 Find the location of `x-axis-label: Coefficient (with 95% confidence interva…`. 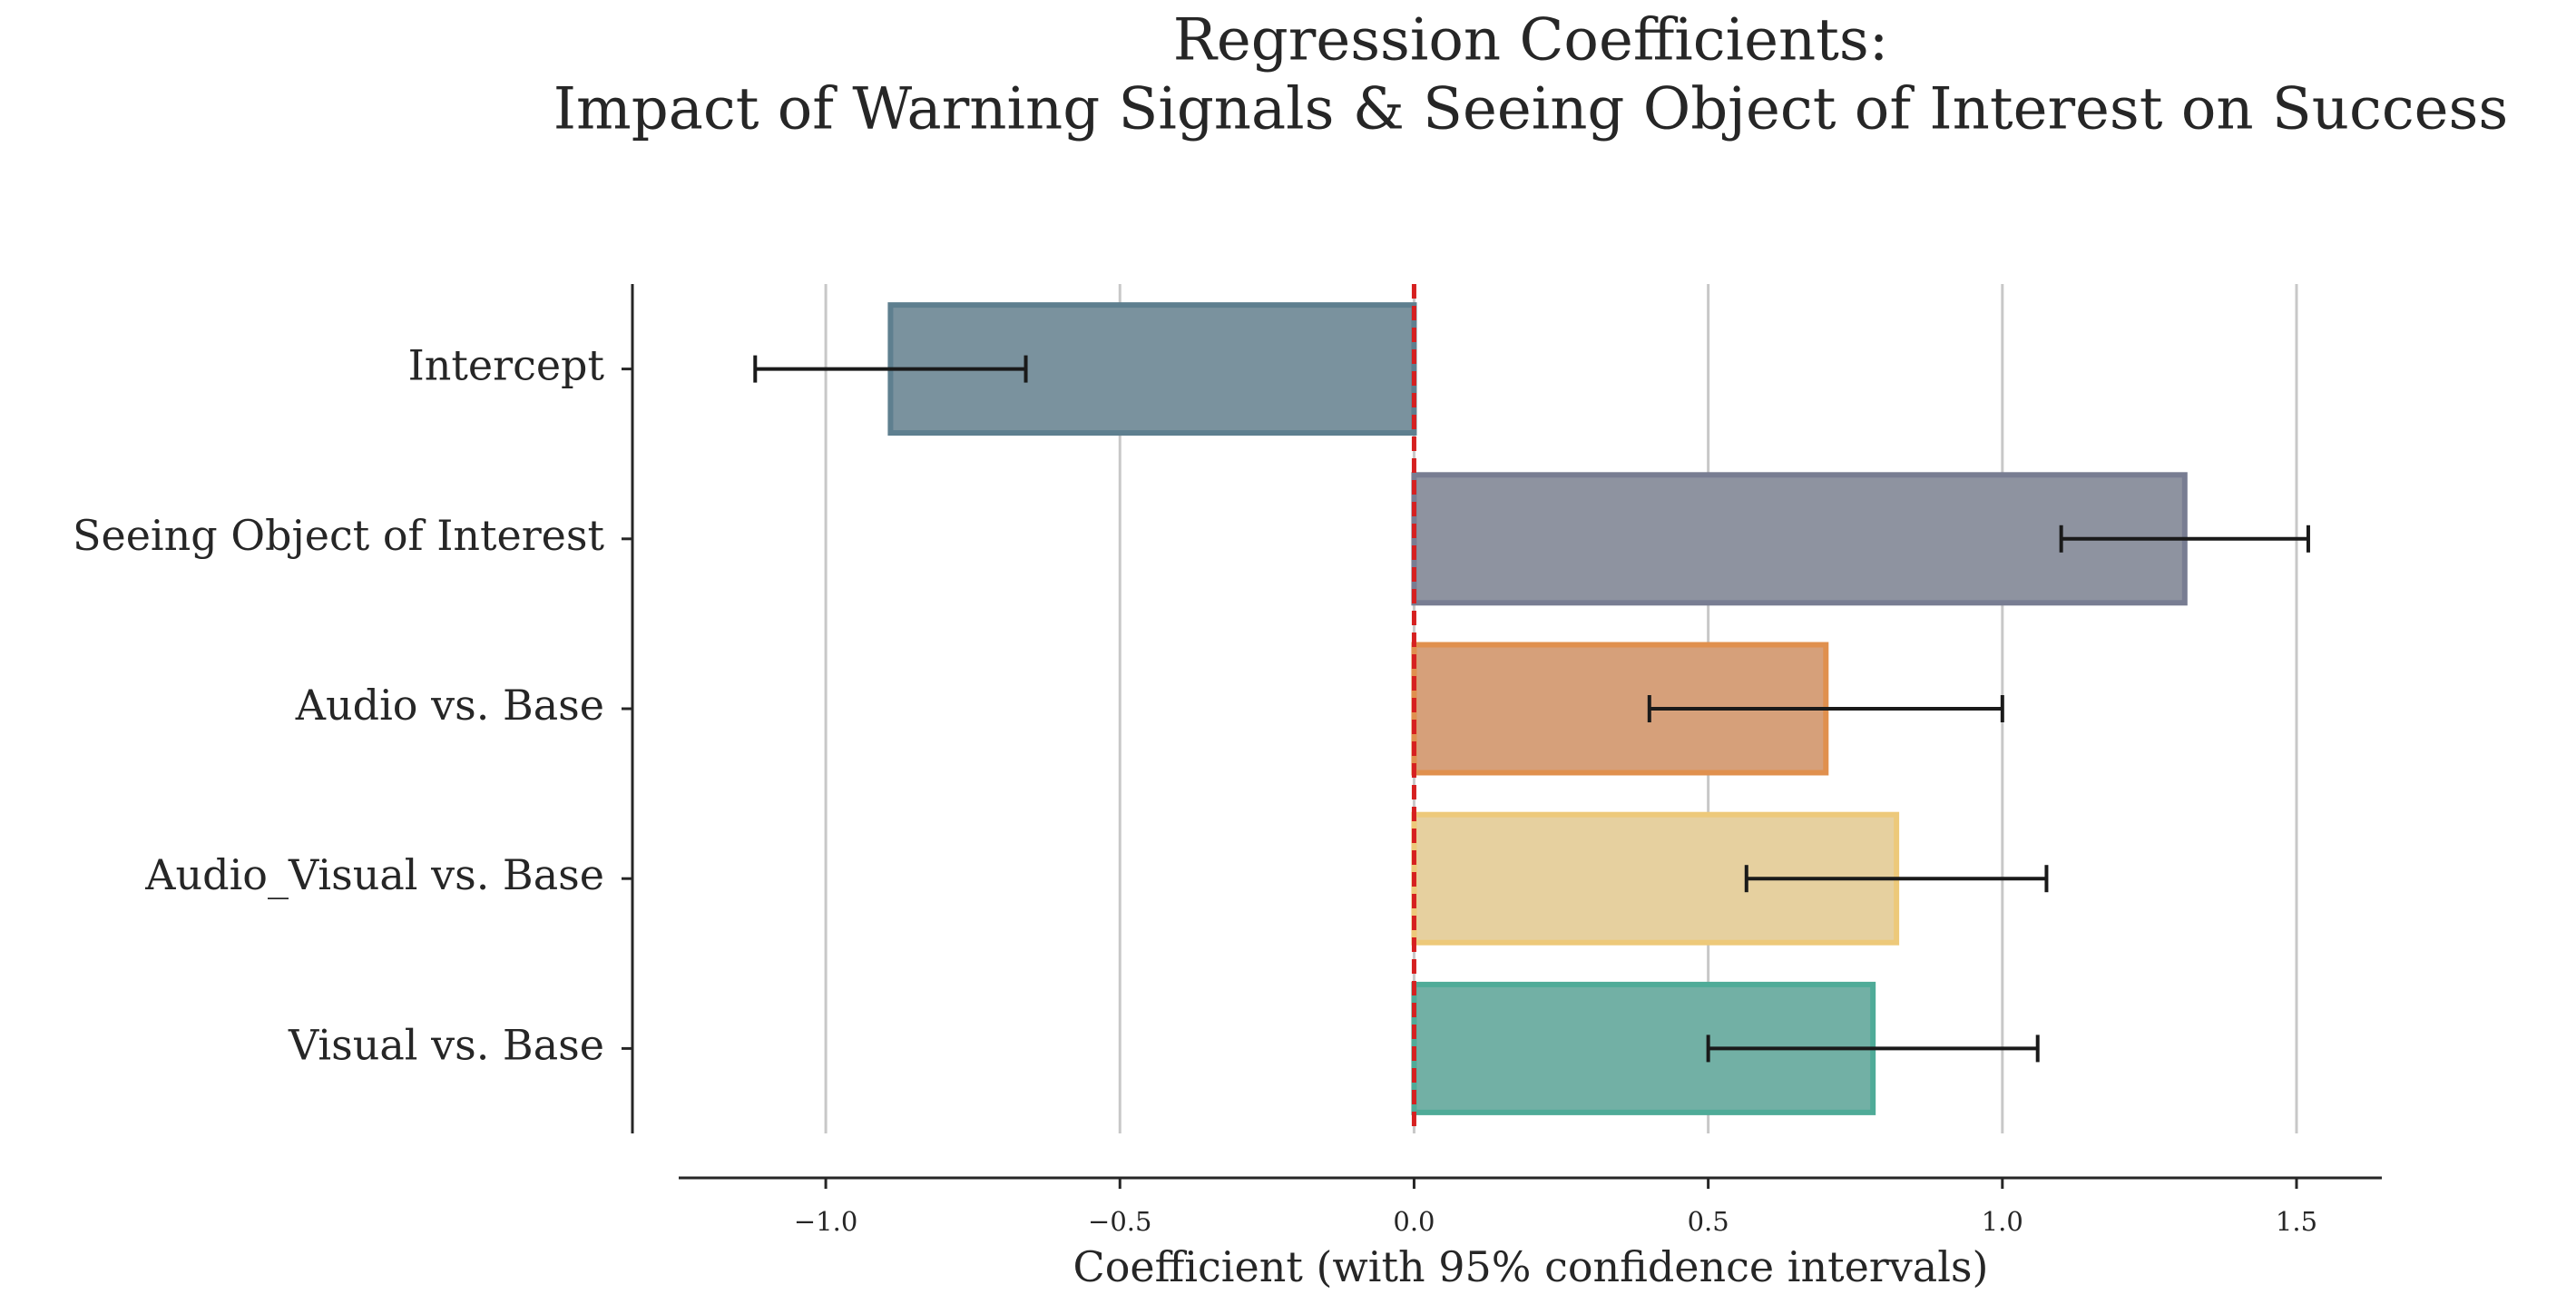

x-axis-label: Coefficient (with 95% confidence interva… is located at coordinates (1531, 1266).